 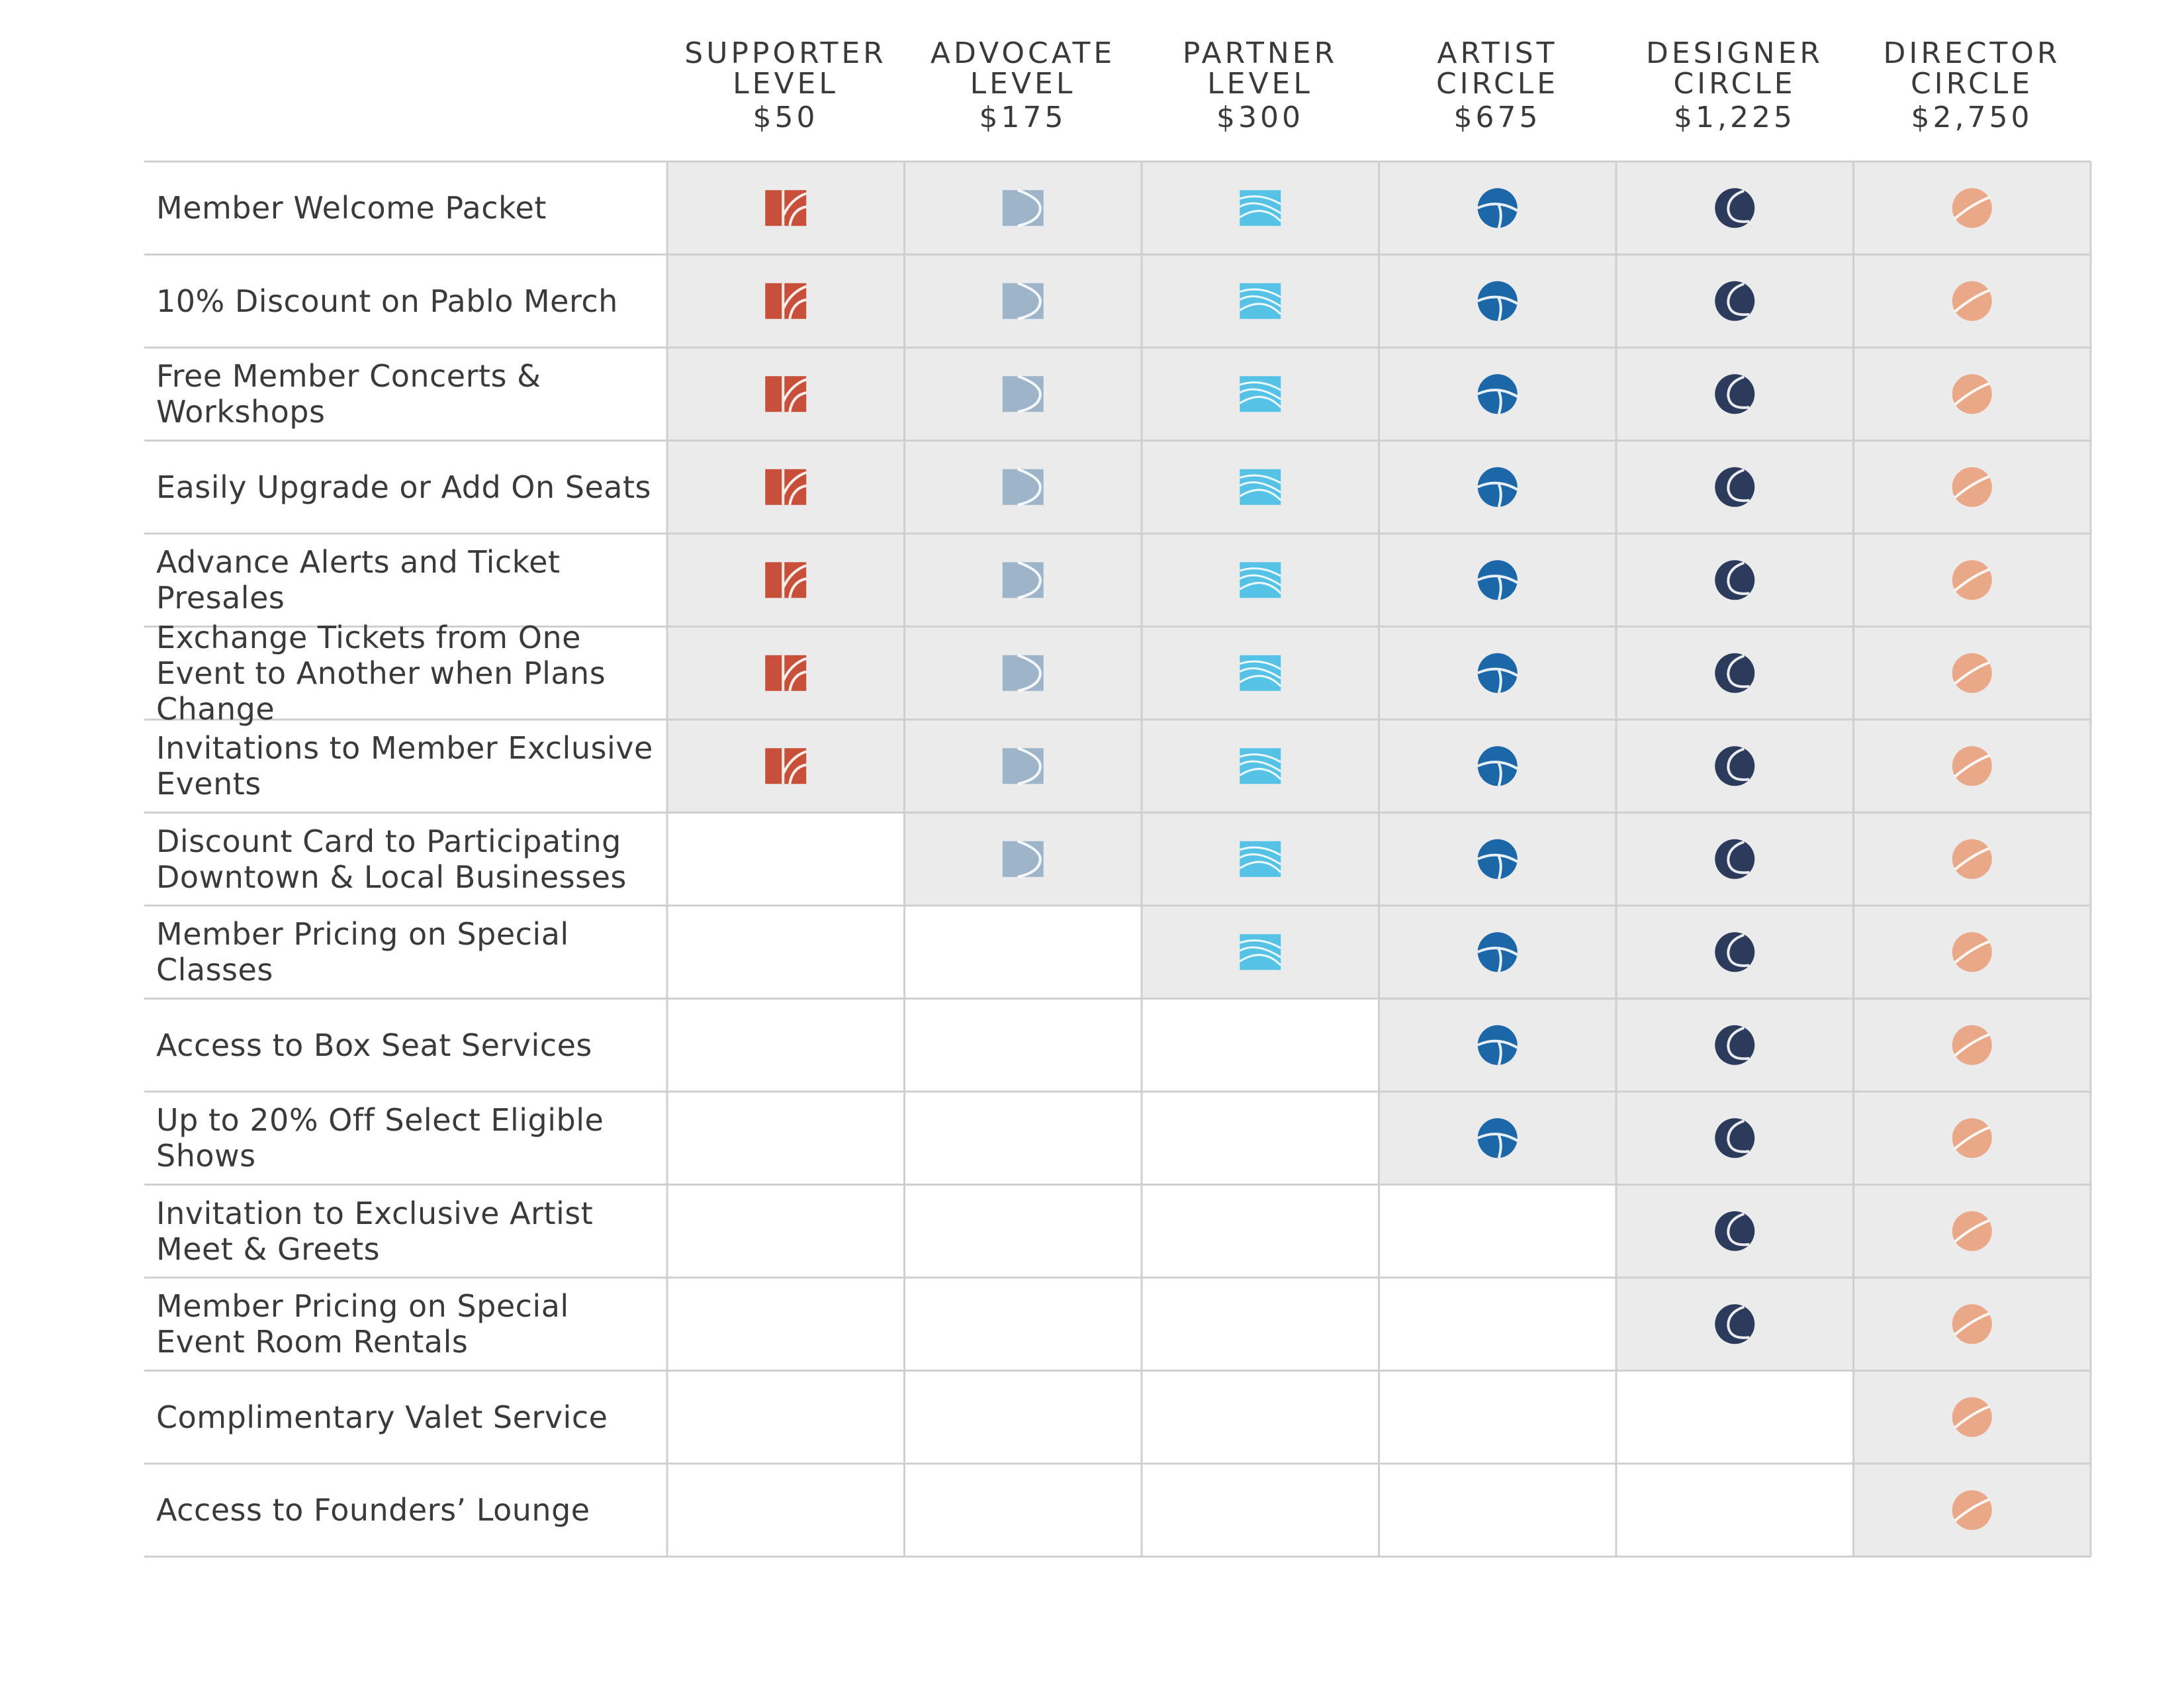 I want to click on benefit-label: Access to Box Seat Services, so click(x=374, y=1045).